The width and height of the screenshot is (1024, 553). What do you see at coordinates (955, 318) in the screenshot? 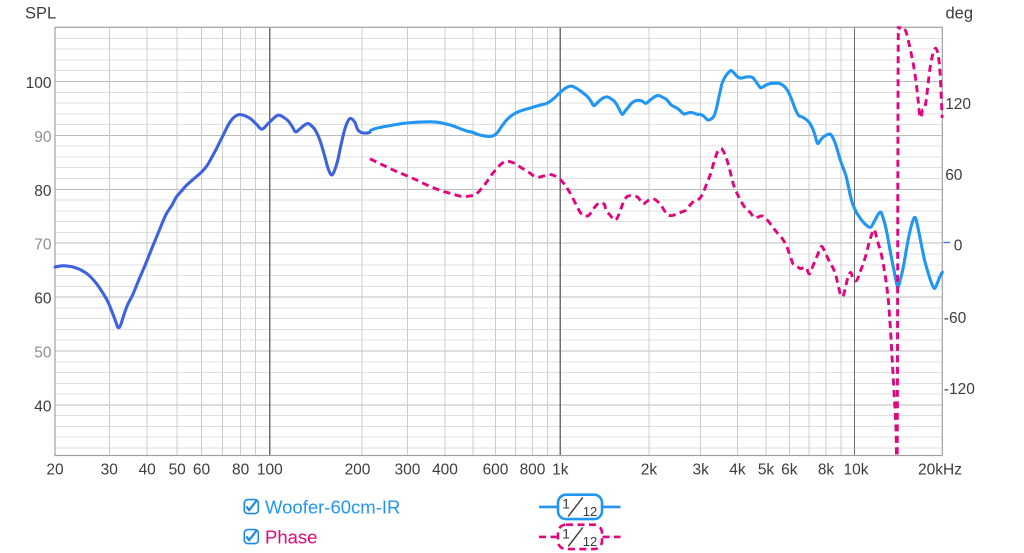
I see `svg-text: -60` at bounding box center [955, 318].